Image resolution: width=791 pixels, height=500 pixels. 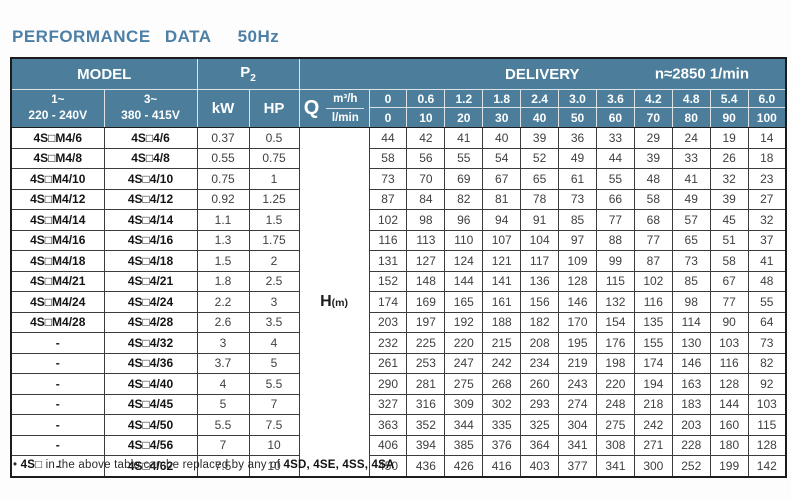 What do you see at coordinates (615, 98) in the screenshot?
I see `flow-m3h-cell: 3.6` at bounding box center [615, 98].